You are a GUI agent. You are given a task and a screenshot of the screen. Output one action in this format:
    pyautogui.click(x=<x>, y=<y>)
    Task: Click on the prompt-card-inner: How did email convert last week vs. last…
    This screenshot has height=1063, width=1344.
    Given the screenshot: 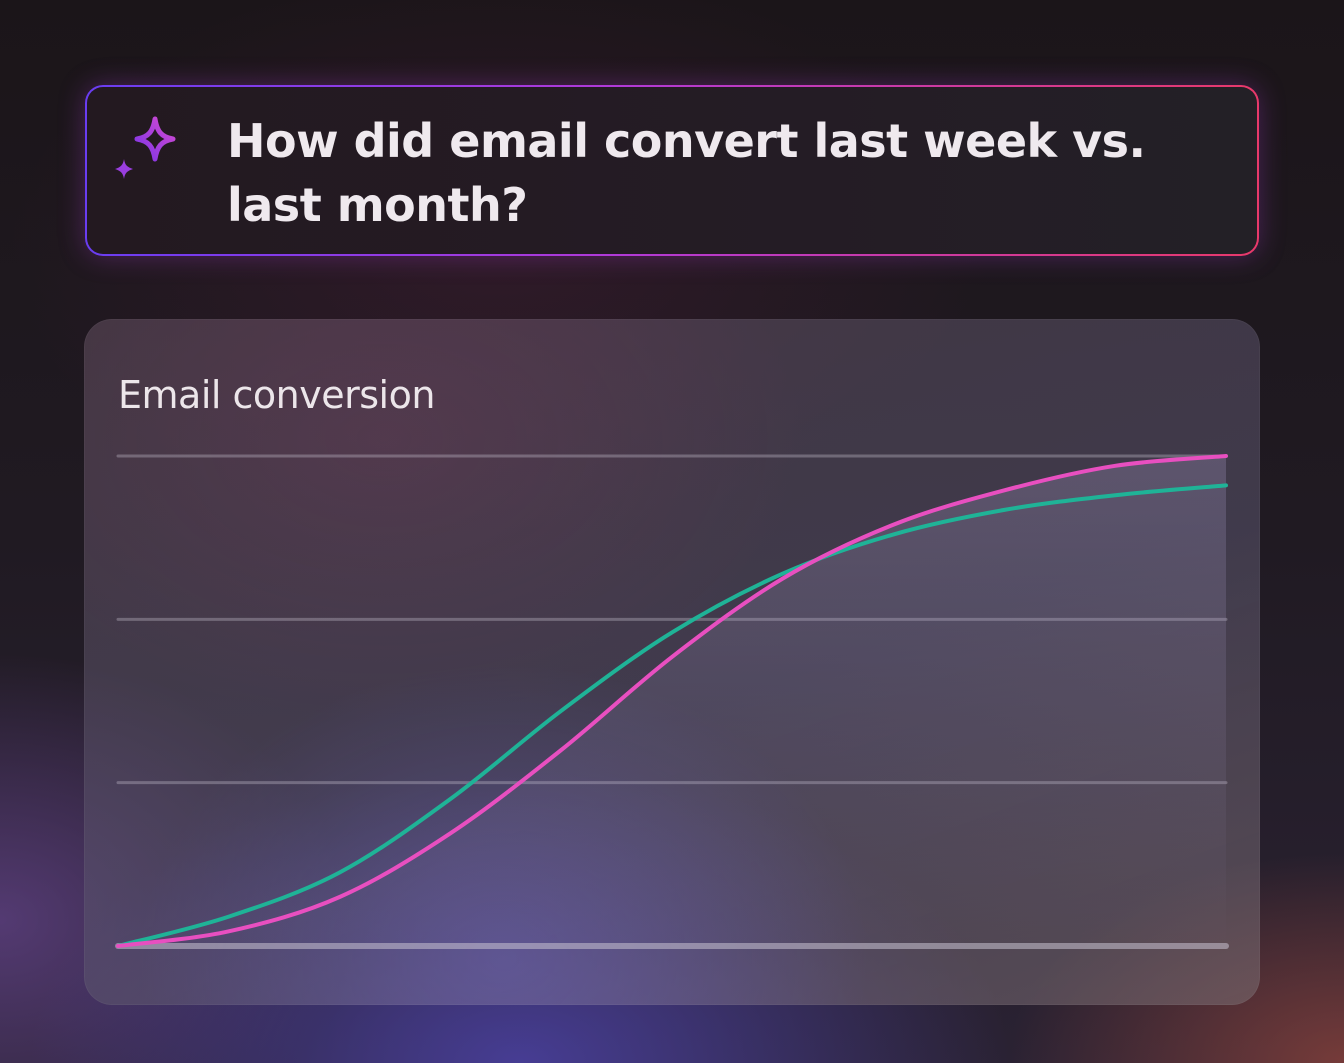 What is the action you would take?
    pyautogui.click(x=672, y=170)
    